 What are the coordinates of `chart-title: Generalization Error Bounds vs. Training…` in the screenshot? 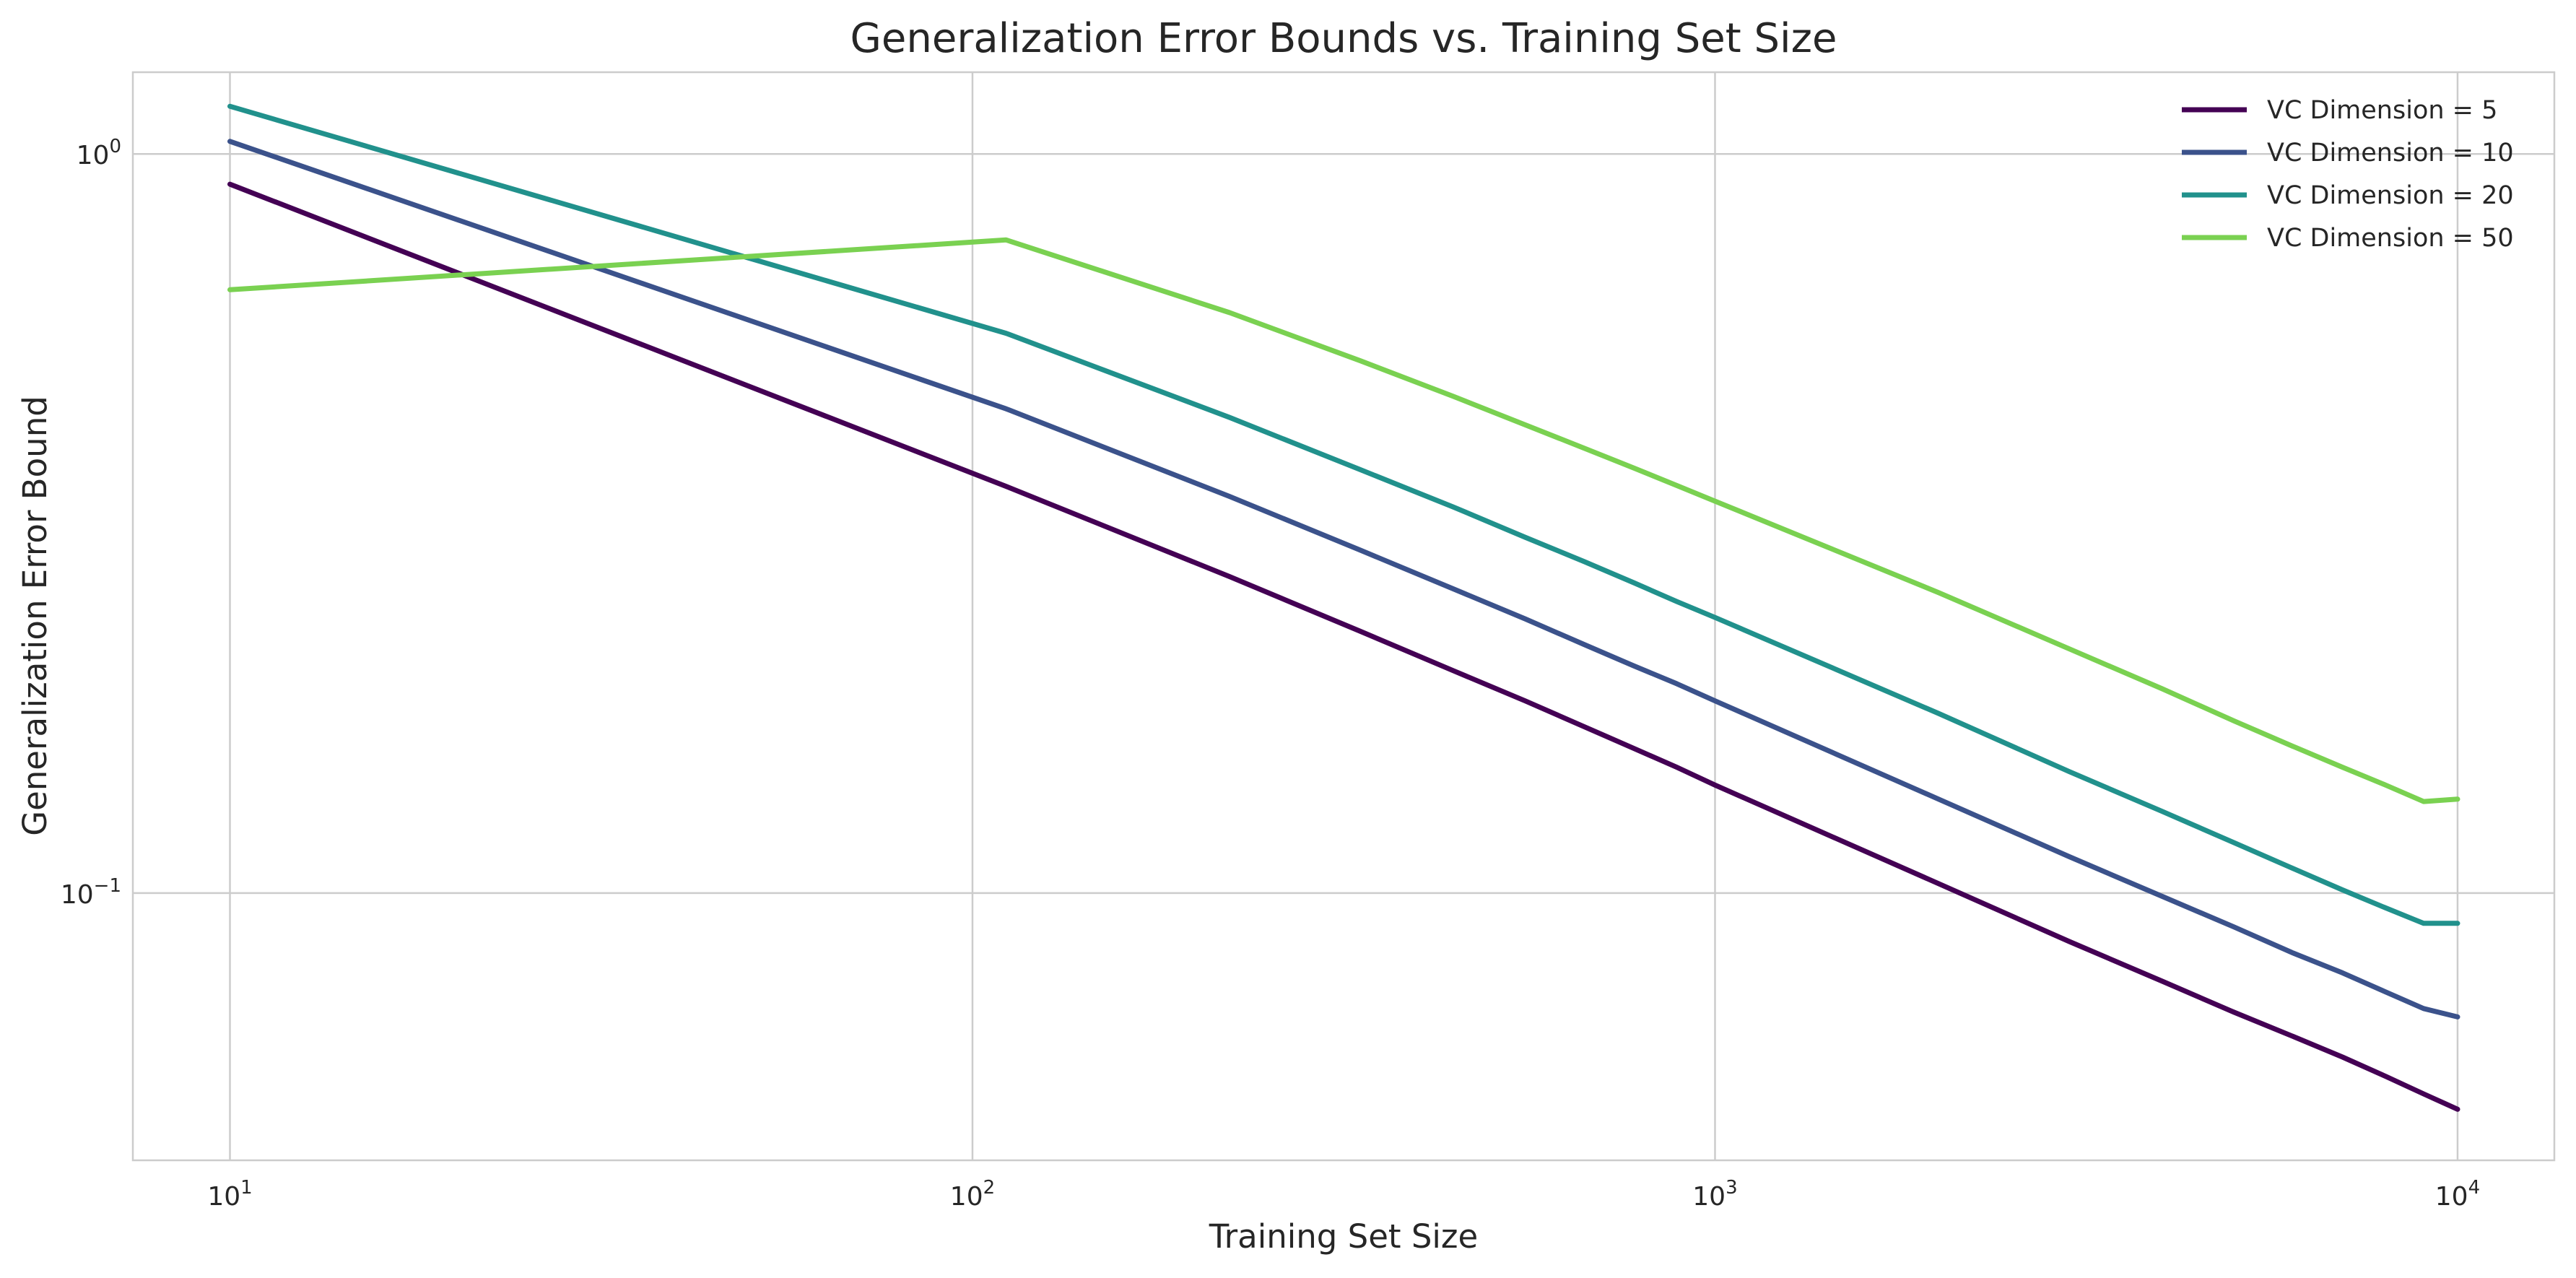 It's located at (1343, 38).